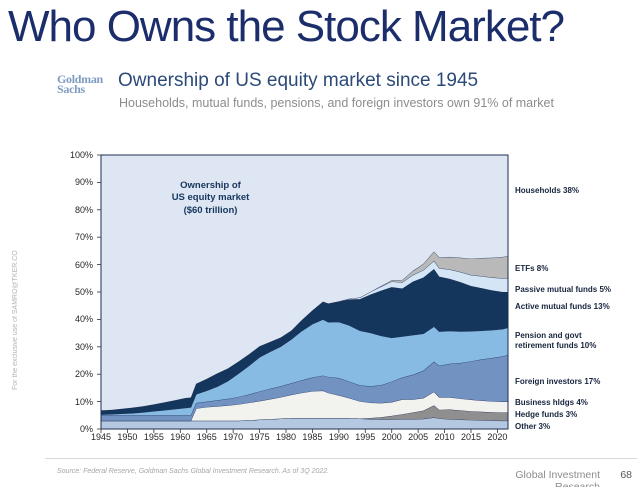 The width and height of the screenshot is (640, 487). I want to click on legend-foreign-investors: Foreign investors 17%, so click(558, 381).